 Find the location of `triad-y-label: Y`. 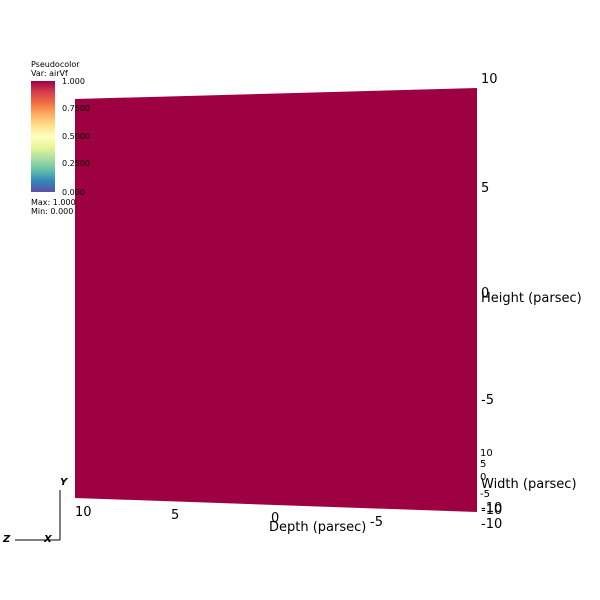

triad-y-label: Y is located at coordinates (64, 482).